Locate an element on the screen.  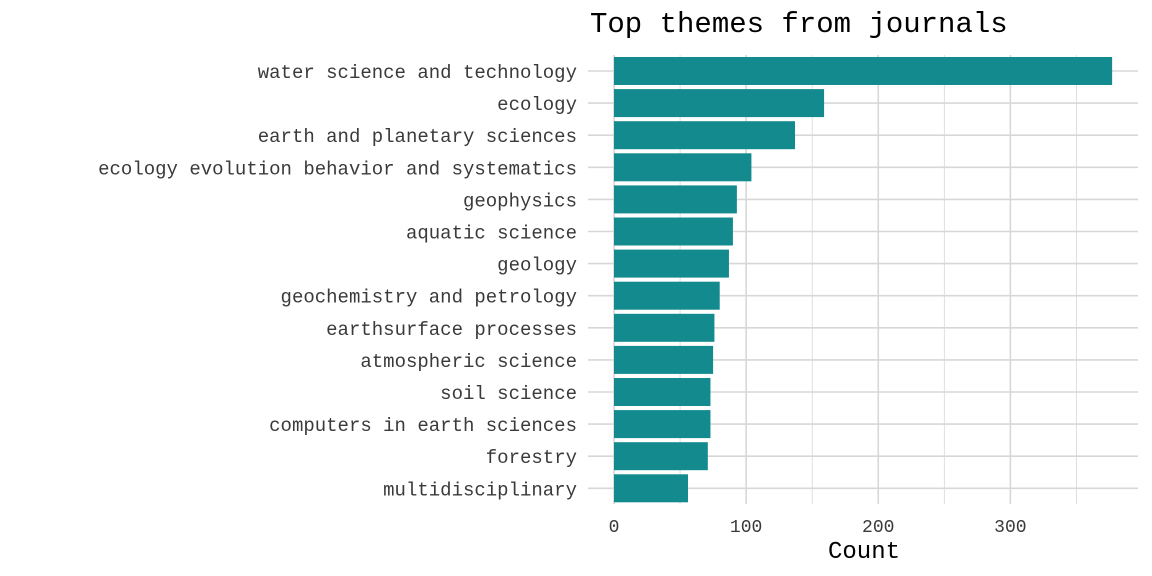
category-label: water science and technology is located at coordinates (417, 73).